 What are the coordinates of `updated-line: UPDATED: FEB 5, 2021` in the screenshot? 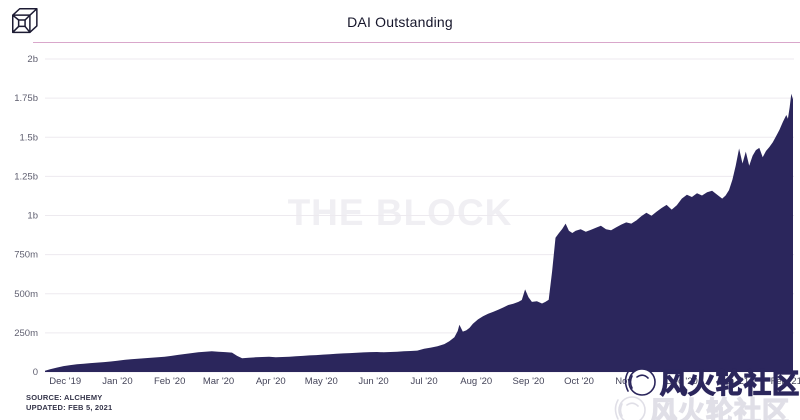 It's located at (69, 407).